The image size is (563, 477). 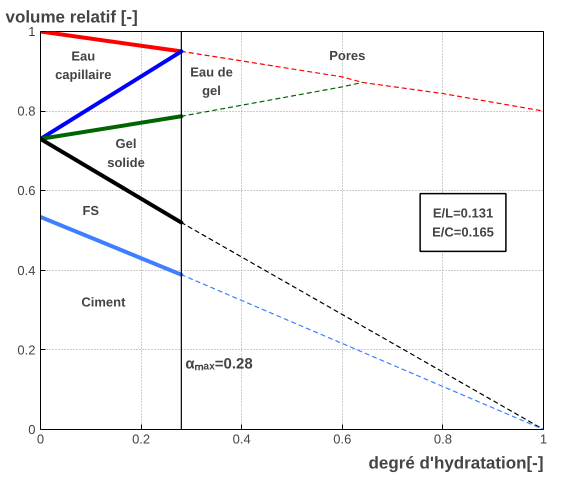 I want to click on y-tick-label: 0.8, so click(x=26, y=111).